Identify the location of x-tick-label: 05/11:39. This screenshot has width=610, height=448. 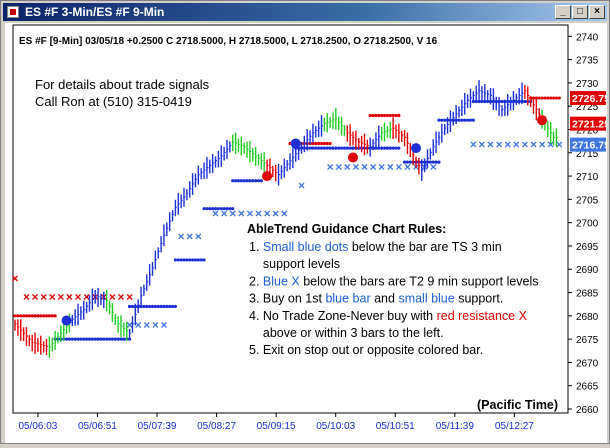
(455, 426).